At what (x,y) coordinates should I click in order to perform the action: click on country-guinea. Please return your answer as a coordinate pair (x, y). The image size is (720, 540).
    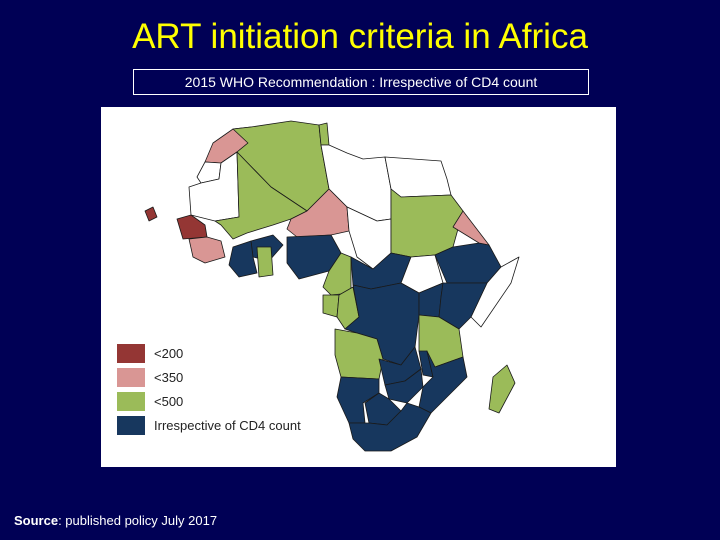
    Looking at the image, I should click on (207, 250).